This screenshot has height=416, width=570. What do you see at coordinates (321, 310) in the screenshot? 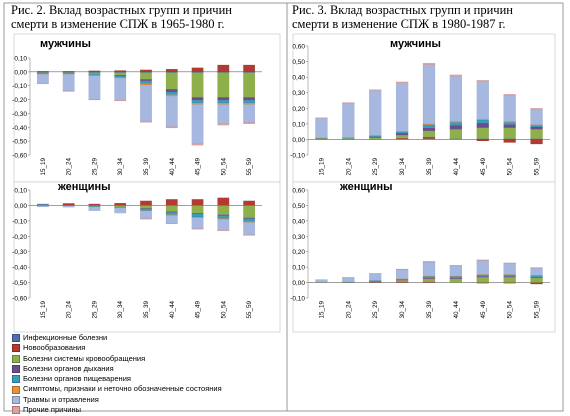
I see `x-tick-label: 15_19` at bounding box center [321, 310].